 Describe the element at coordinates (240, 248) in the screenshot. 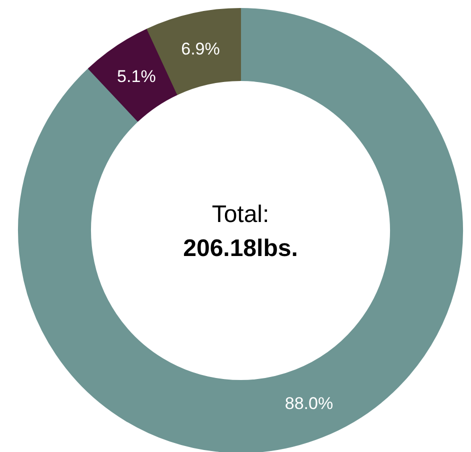

I see `text: 206.18lbs.` at that location.